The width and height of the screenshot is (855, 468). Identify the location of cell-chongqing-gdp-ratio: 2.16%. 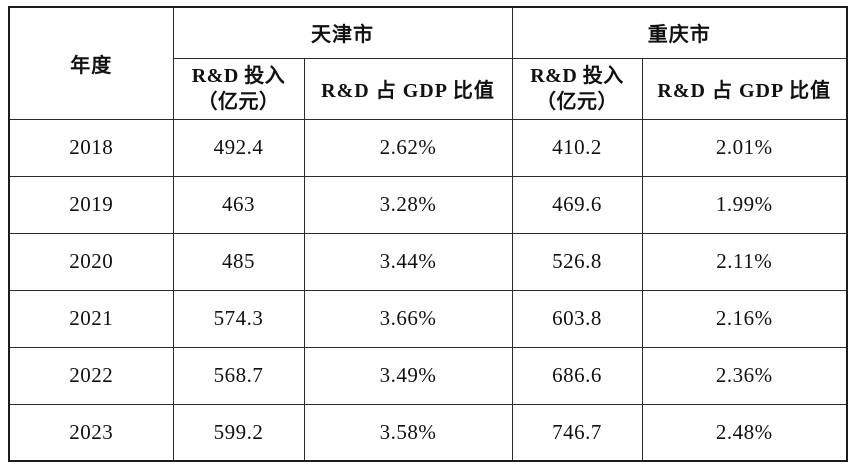
(744, 318).